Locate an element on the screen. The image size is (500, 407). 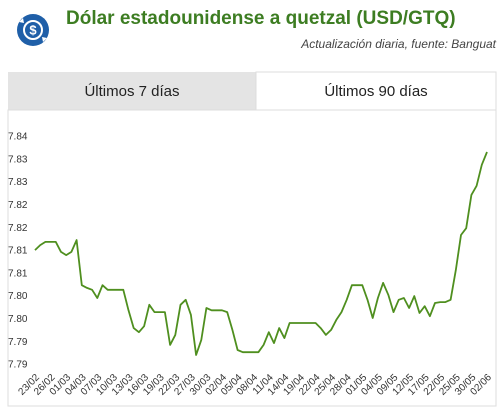
title: Dólar estadounidense a quetzal (USD/GTQ) is located at coordinates (261, 18).